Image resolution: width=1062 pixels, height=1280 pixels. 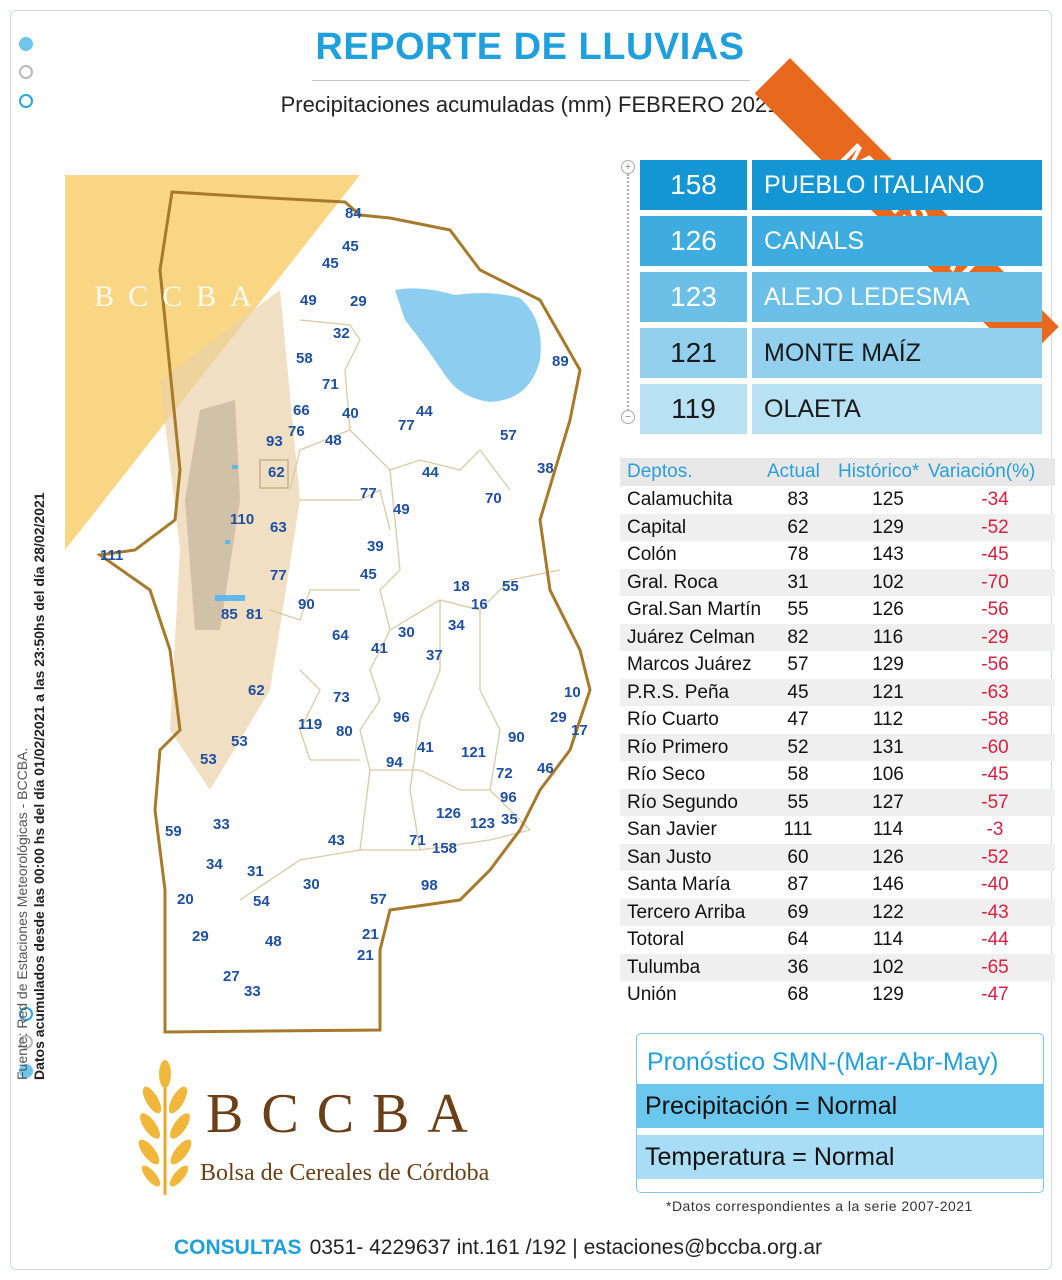 I want to click on station-value: 158, so click(x=693, y=185).